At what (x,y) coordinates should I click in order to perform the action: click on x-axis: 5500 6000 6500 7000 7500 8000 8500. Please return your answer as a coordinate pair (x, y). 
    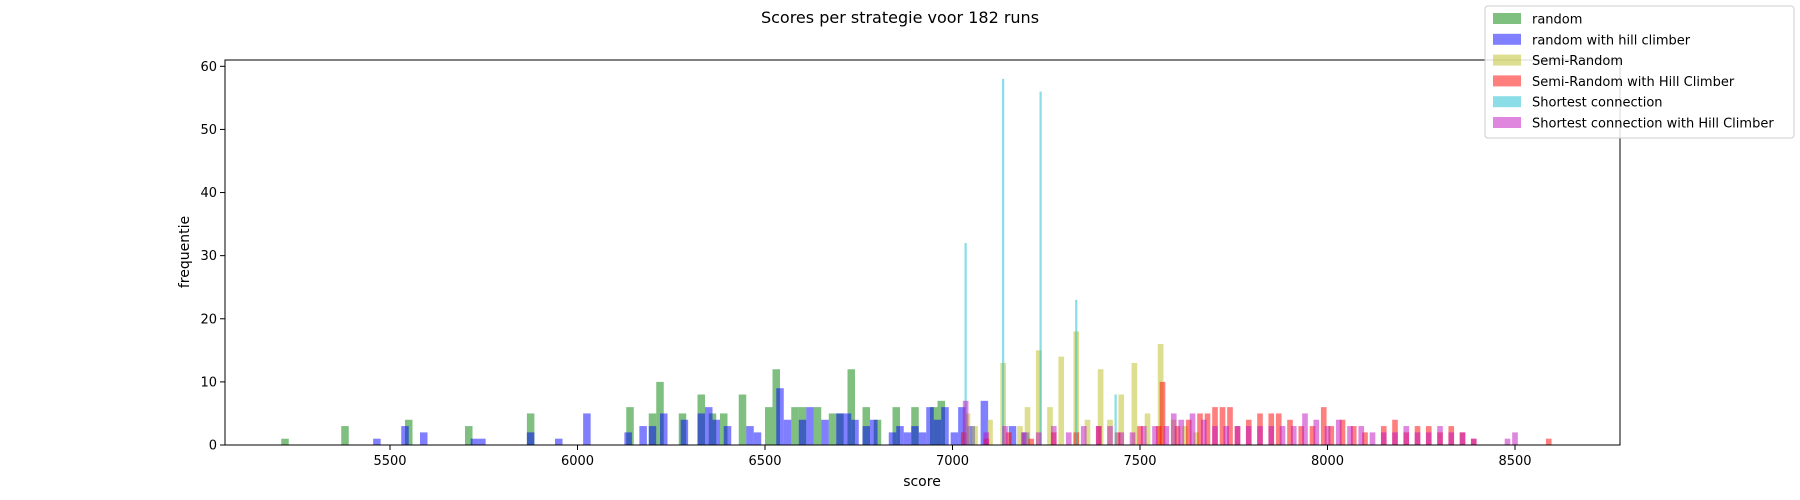
    Looking at the image, I should click on (952, 457).